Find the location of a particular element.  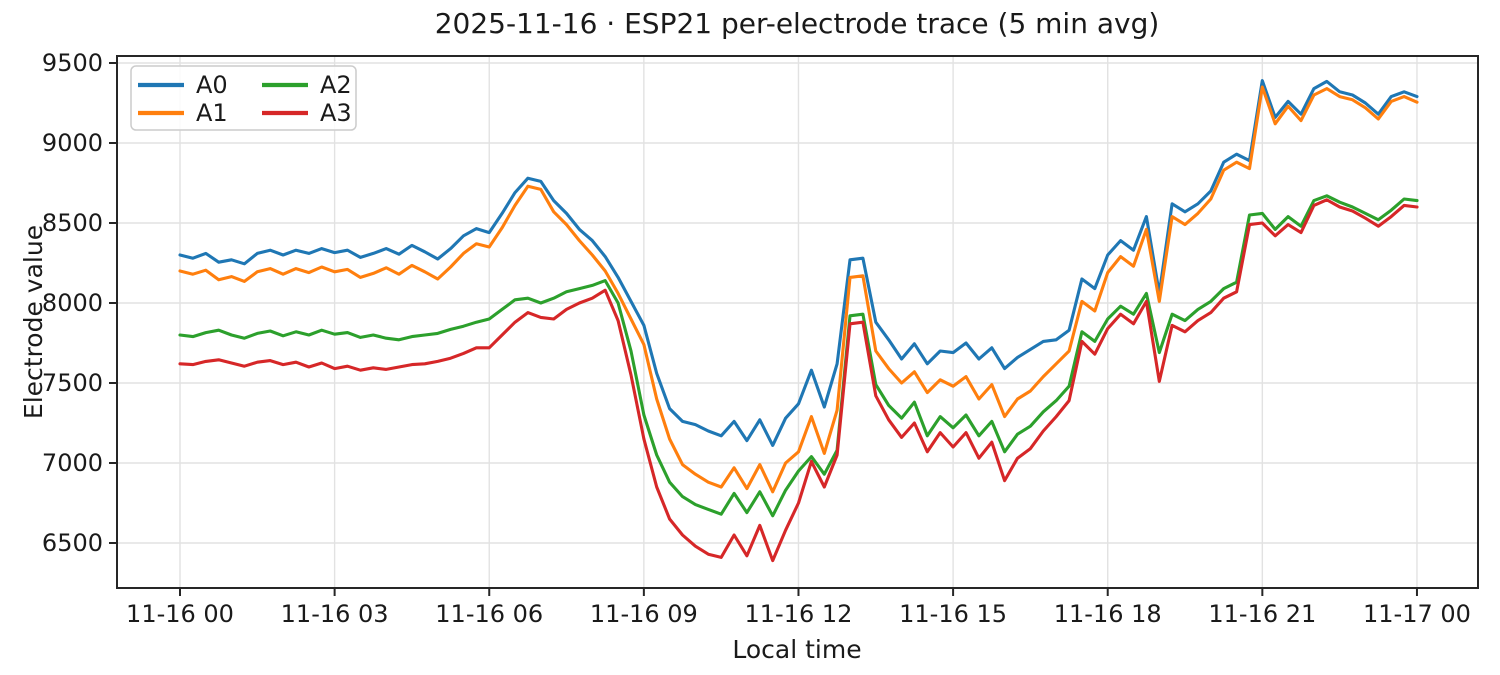

x-tick-label: 11-16 21 is located at coordinates (1262, 614).